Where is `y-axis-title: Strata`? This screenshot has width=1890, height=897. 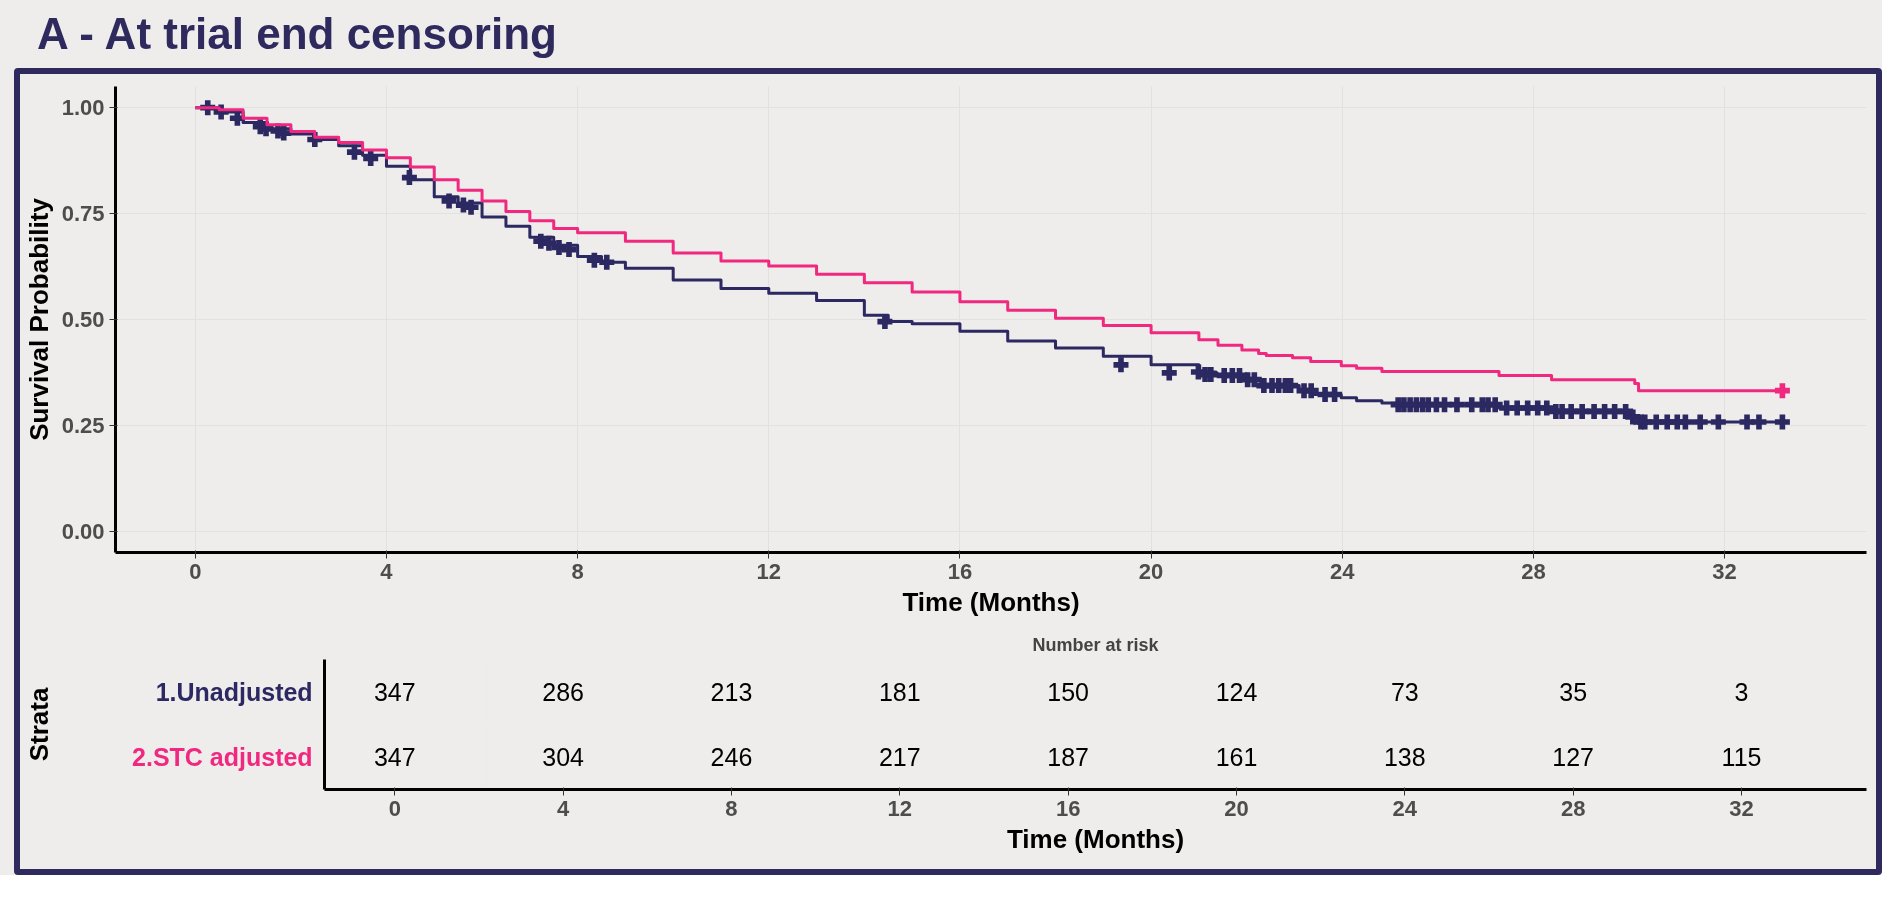 y-axis-title: Strata is located at coordinates (38, 724).